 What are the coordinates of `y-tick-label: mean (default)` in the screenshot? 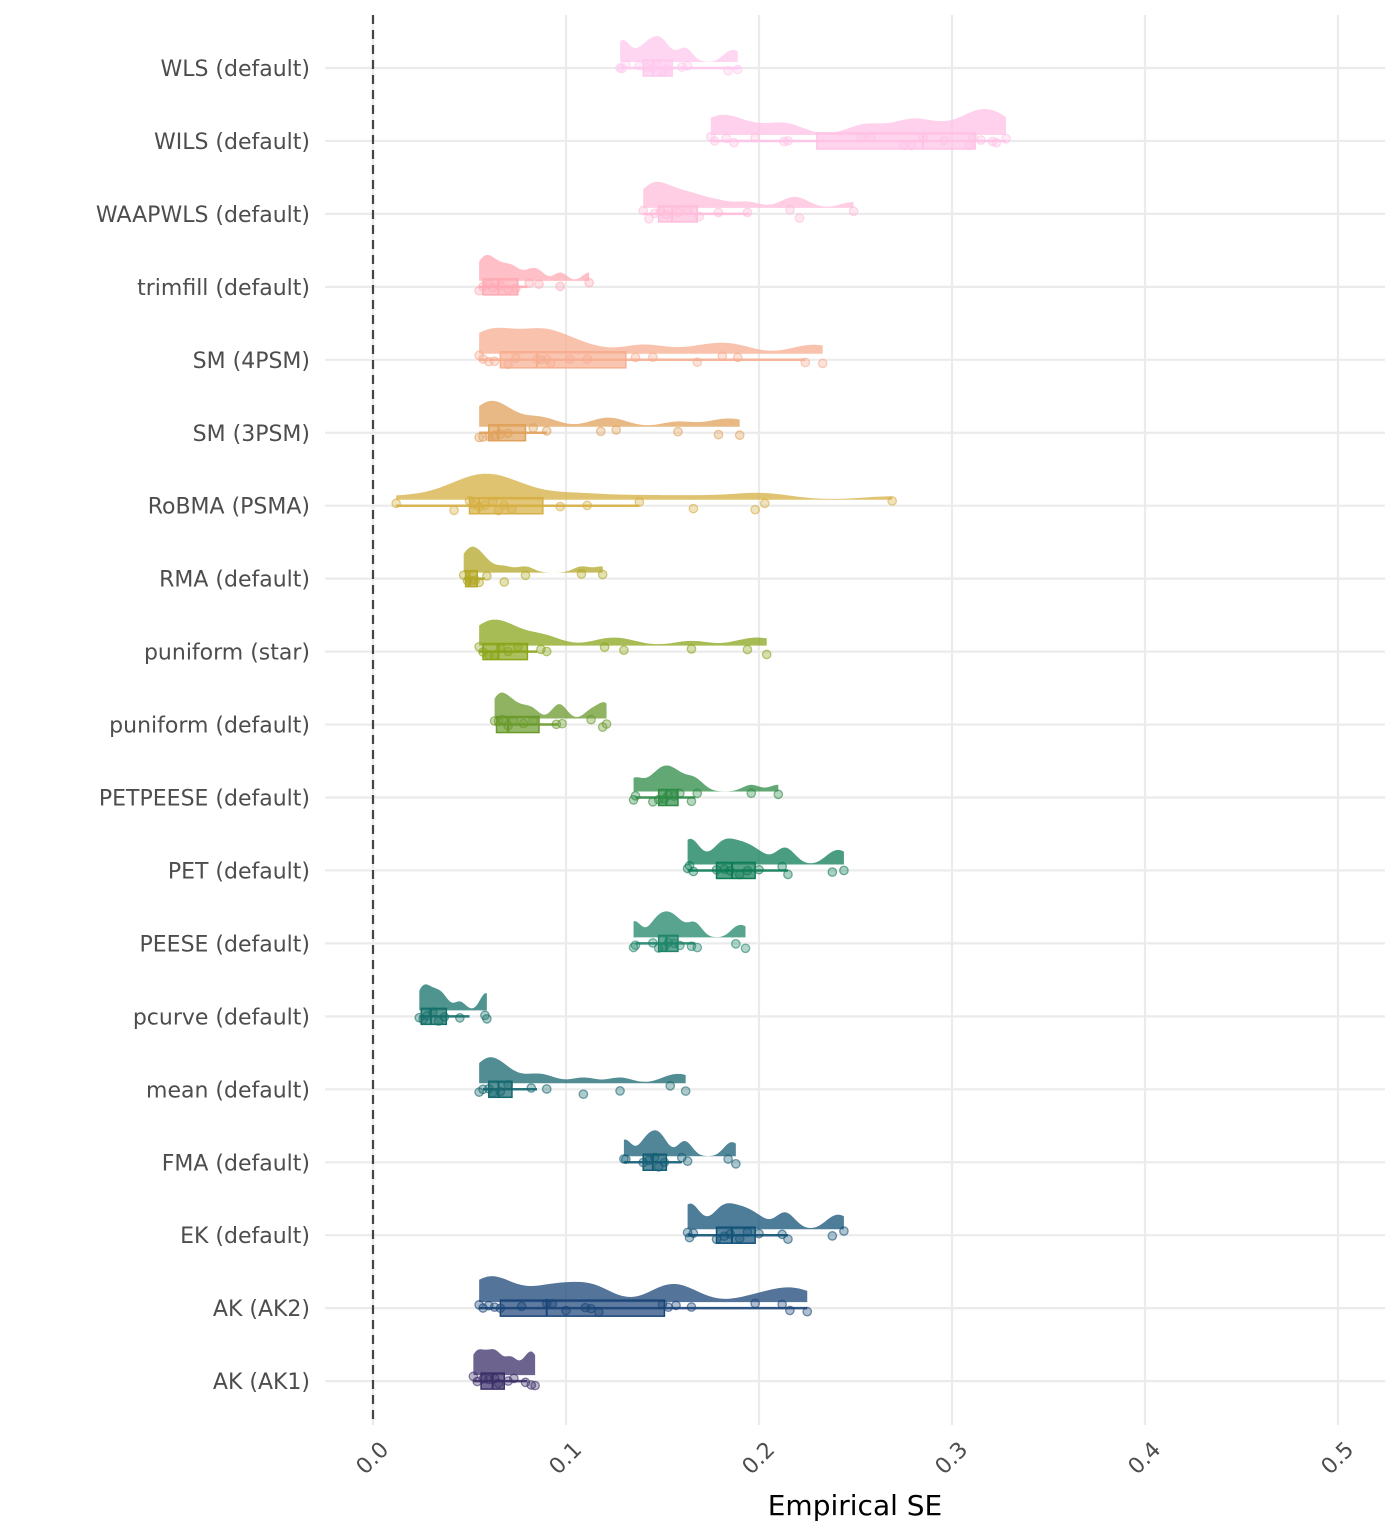 It's located at (228, 1090).